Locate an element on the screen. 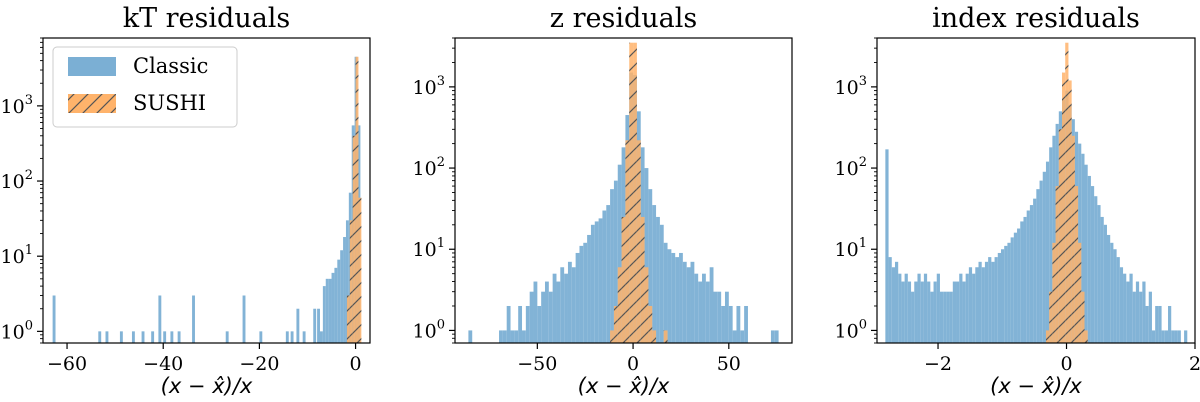  x-tick-label: 0 is located at coordinates (356, 364).